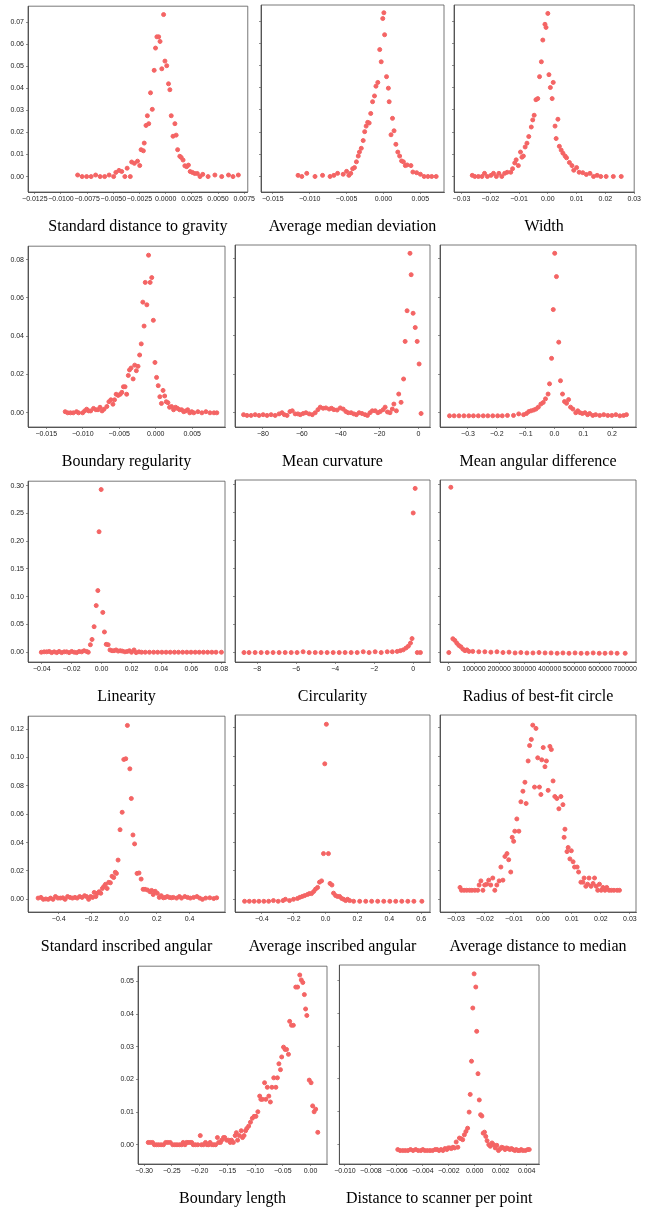 The width and height of the screenshot is (660, 1213). I want to click on x-axis-title: Average median deviation, so click(352, 225).